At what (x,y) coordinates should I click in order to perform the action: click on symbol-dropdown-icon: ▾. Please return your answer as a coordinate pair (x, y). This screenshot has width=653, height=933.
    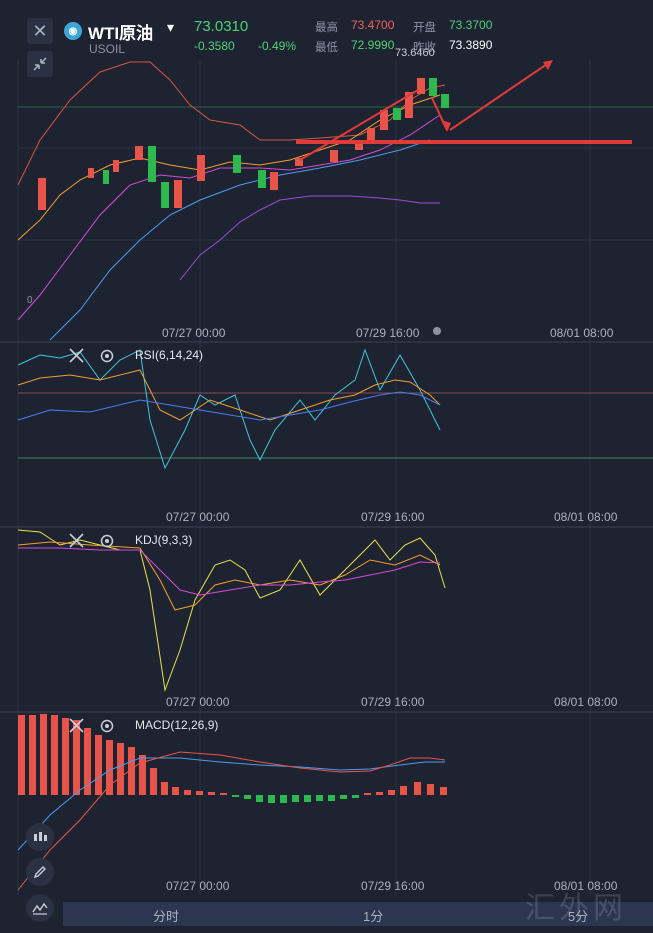
    Looking at the image, I should click on (171, 27).